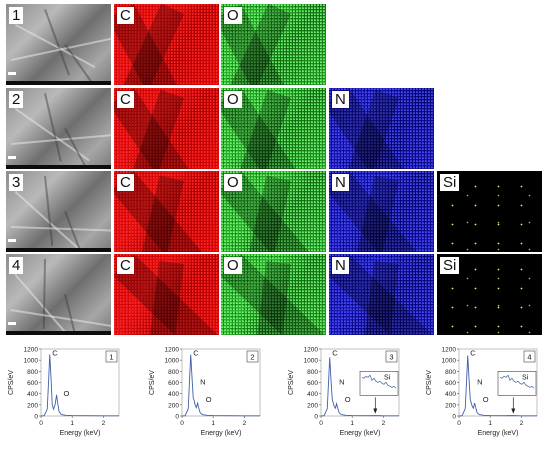 This screenshot has height=450, width=550. What do you see at coordinates (273, 211) in the screenshot?
I see `eds-map-o-row-3: O` at bounding box center [273, 211].